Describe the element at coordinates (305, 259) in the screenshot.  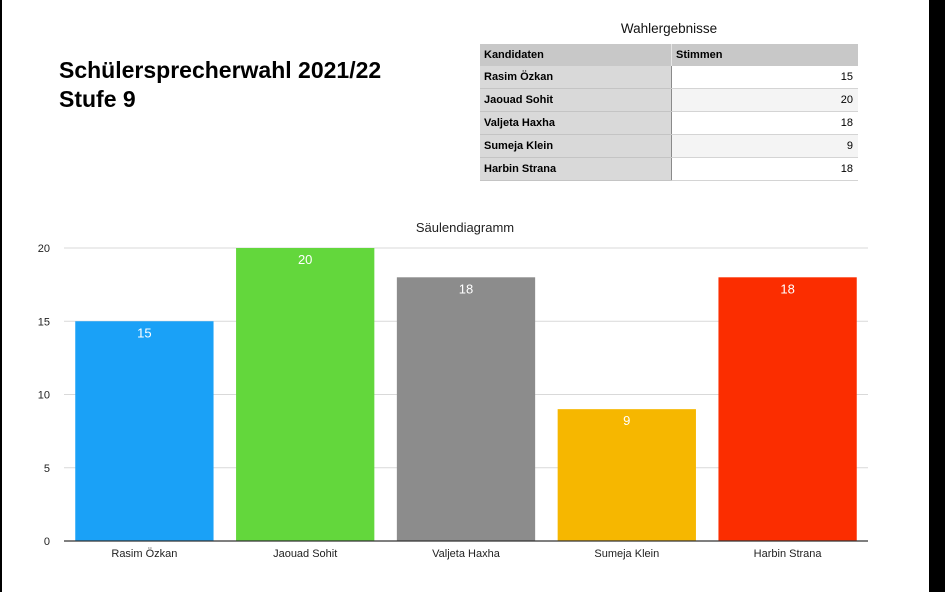
I see `bar-value-label: 20` at that location.